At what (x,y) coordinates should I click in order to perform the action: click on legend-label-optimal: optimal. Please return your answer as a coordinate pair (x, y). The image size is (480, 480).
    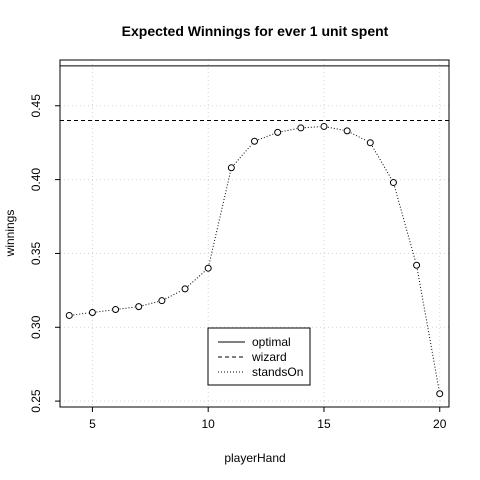
    Looking at the image, I should click on (271, 342).